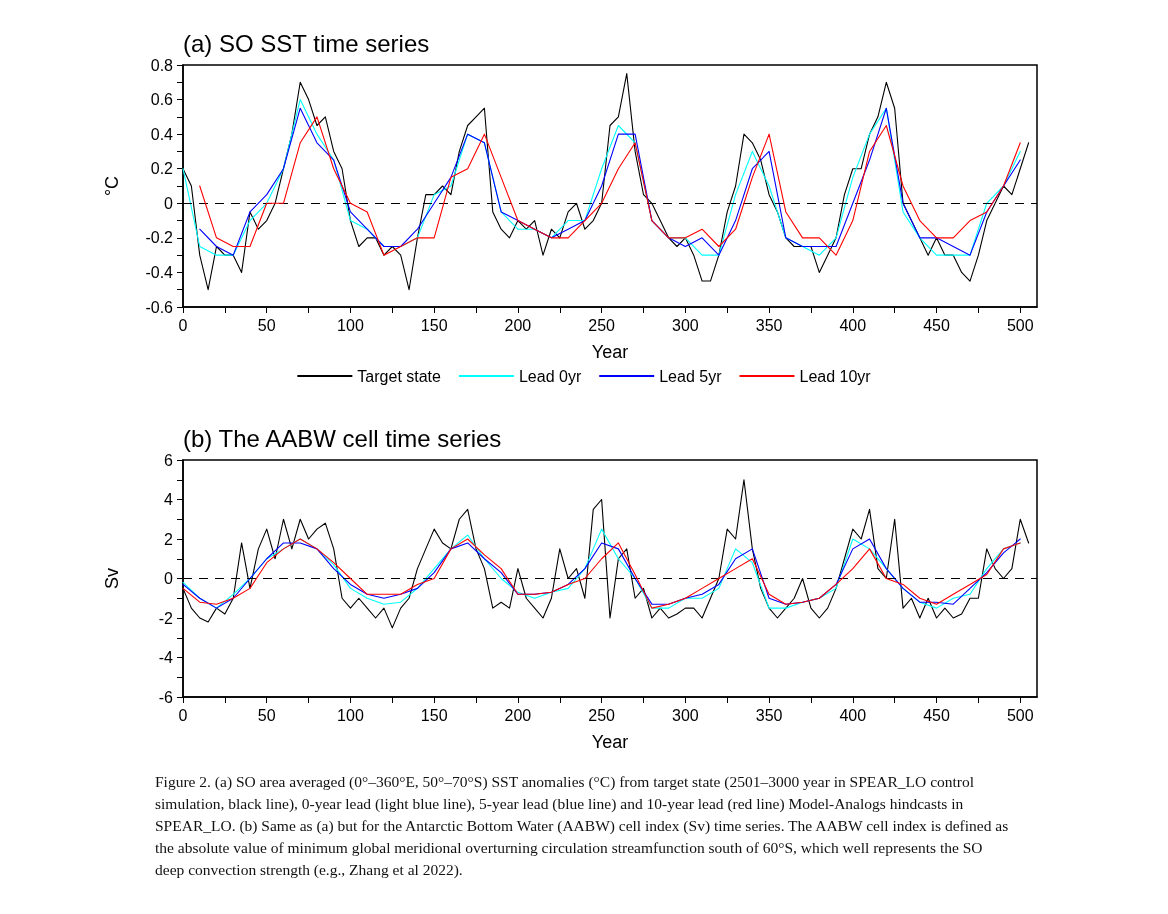 The width and height of the screenshot is (1168, 914). Describe the element at coordinates (169, 499) in the screenshot. I see `y-tick-label: 4` at that location.